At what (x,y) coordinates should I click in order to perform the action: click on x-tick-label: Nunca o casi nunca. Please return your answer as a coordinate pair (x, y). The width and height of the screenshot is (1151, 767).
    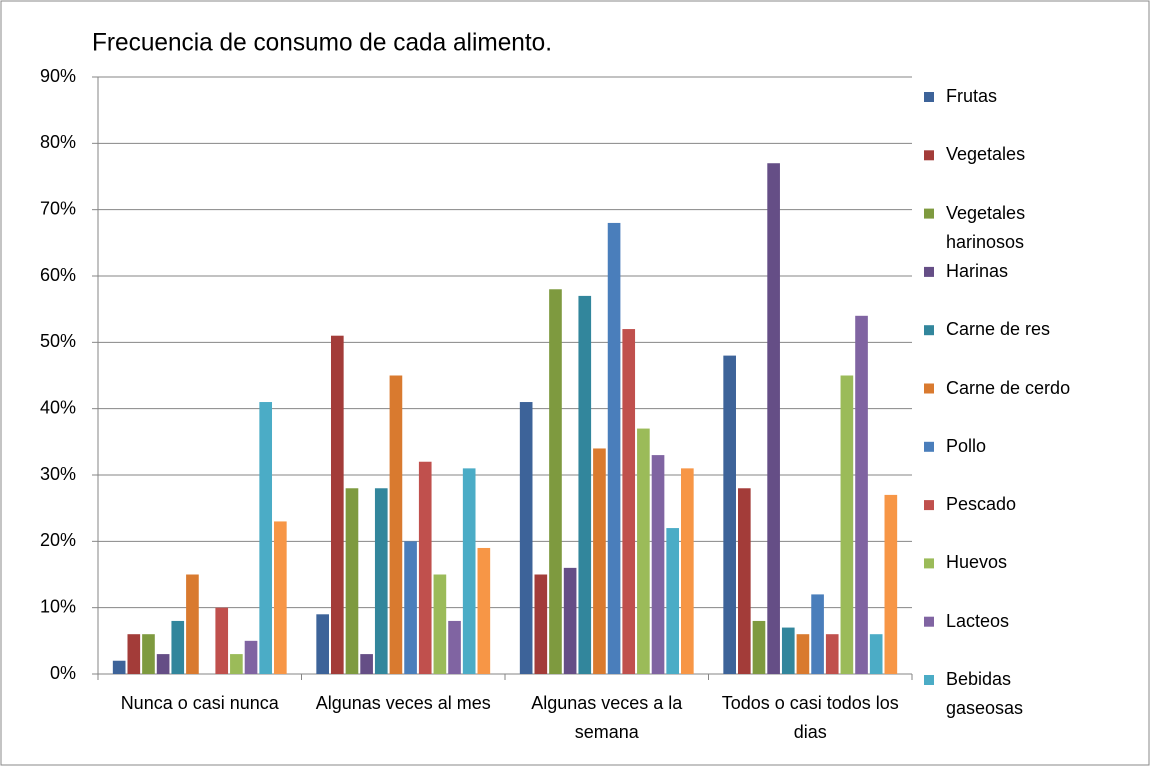
    Looking at the image, I should click on (199, 703).